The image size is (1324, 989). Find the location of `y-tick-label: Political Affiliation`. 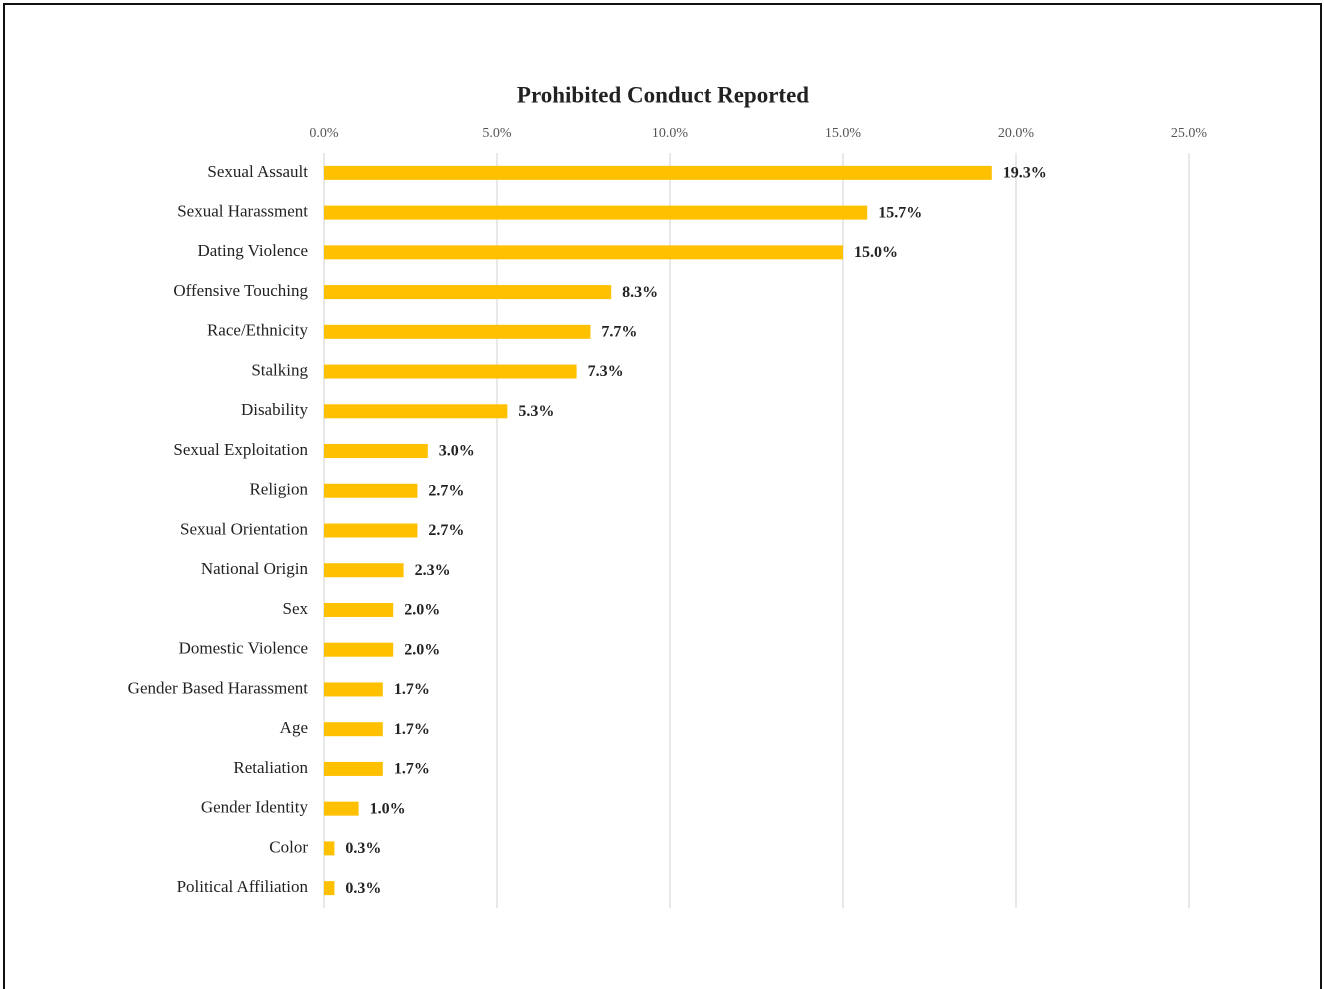

y-tick-label: Political Affiliation is located at coordinates (243, 886).